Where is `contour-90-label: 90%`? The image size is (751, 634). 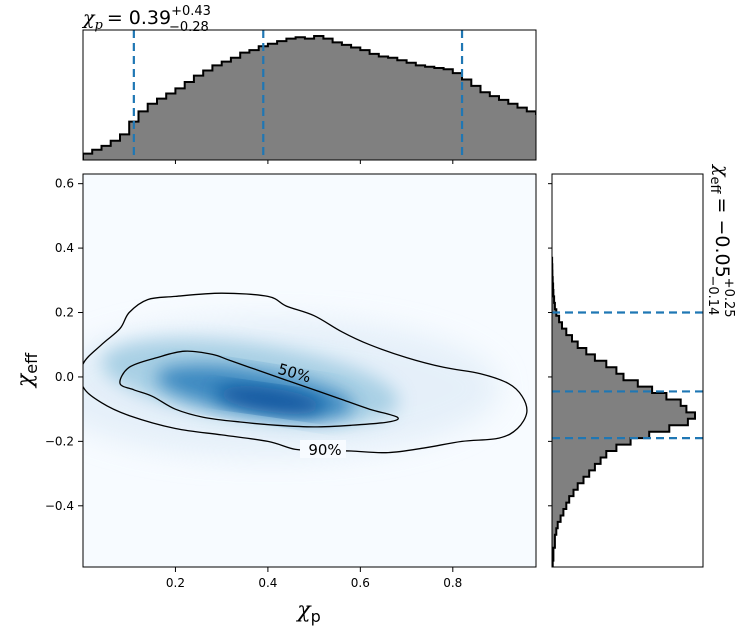 contour-90-label: 90% is located at coordinates (324, 450).